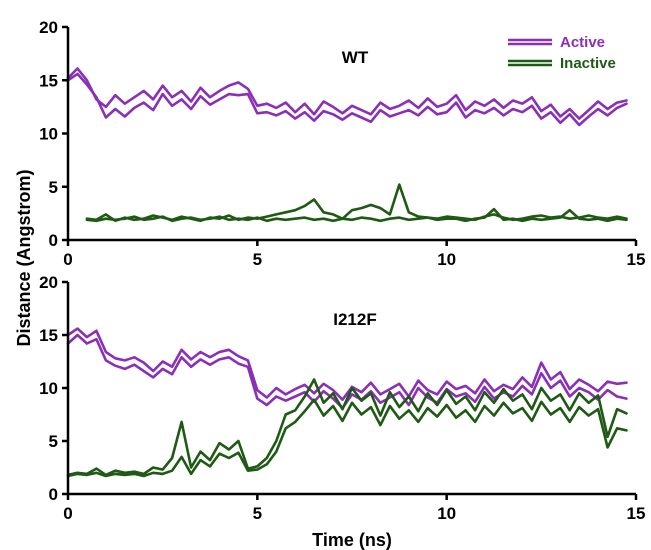 This screenshot has width=651, height=550. Describe the element at coordinates (354, 319) in the screenshot. I see `panel-title: I212F` at that location.